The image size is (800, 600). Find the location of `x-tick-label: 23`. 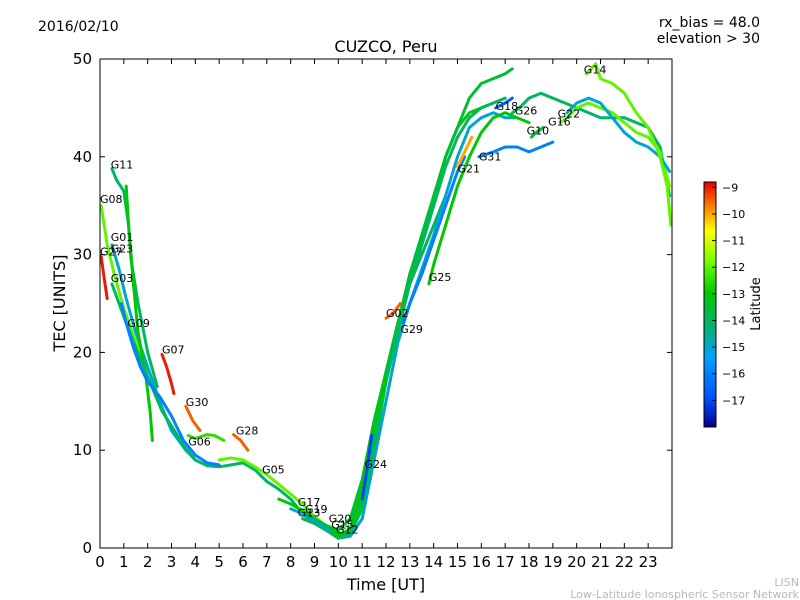

x-tick-label: 23 is located at coordinates (648, 562).